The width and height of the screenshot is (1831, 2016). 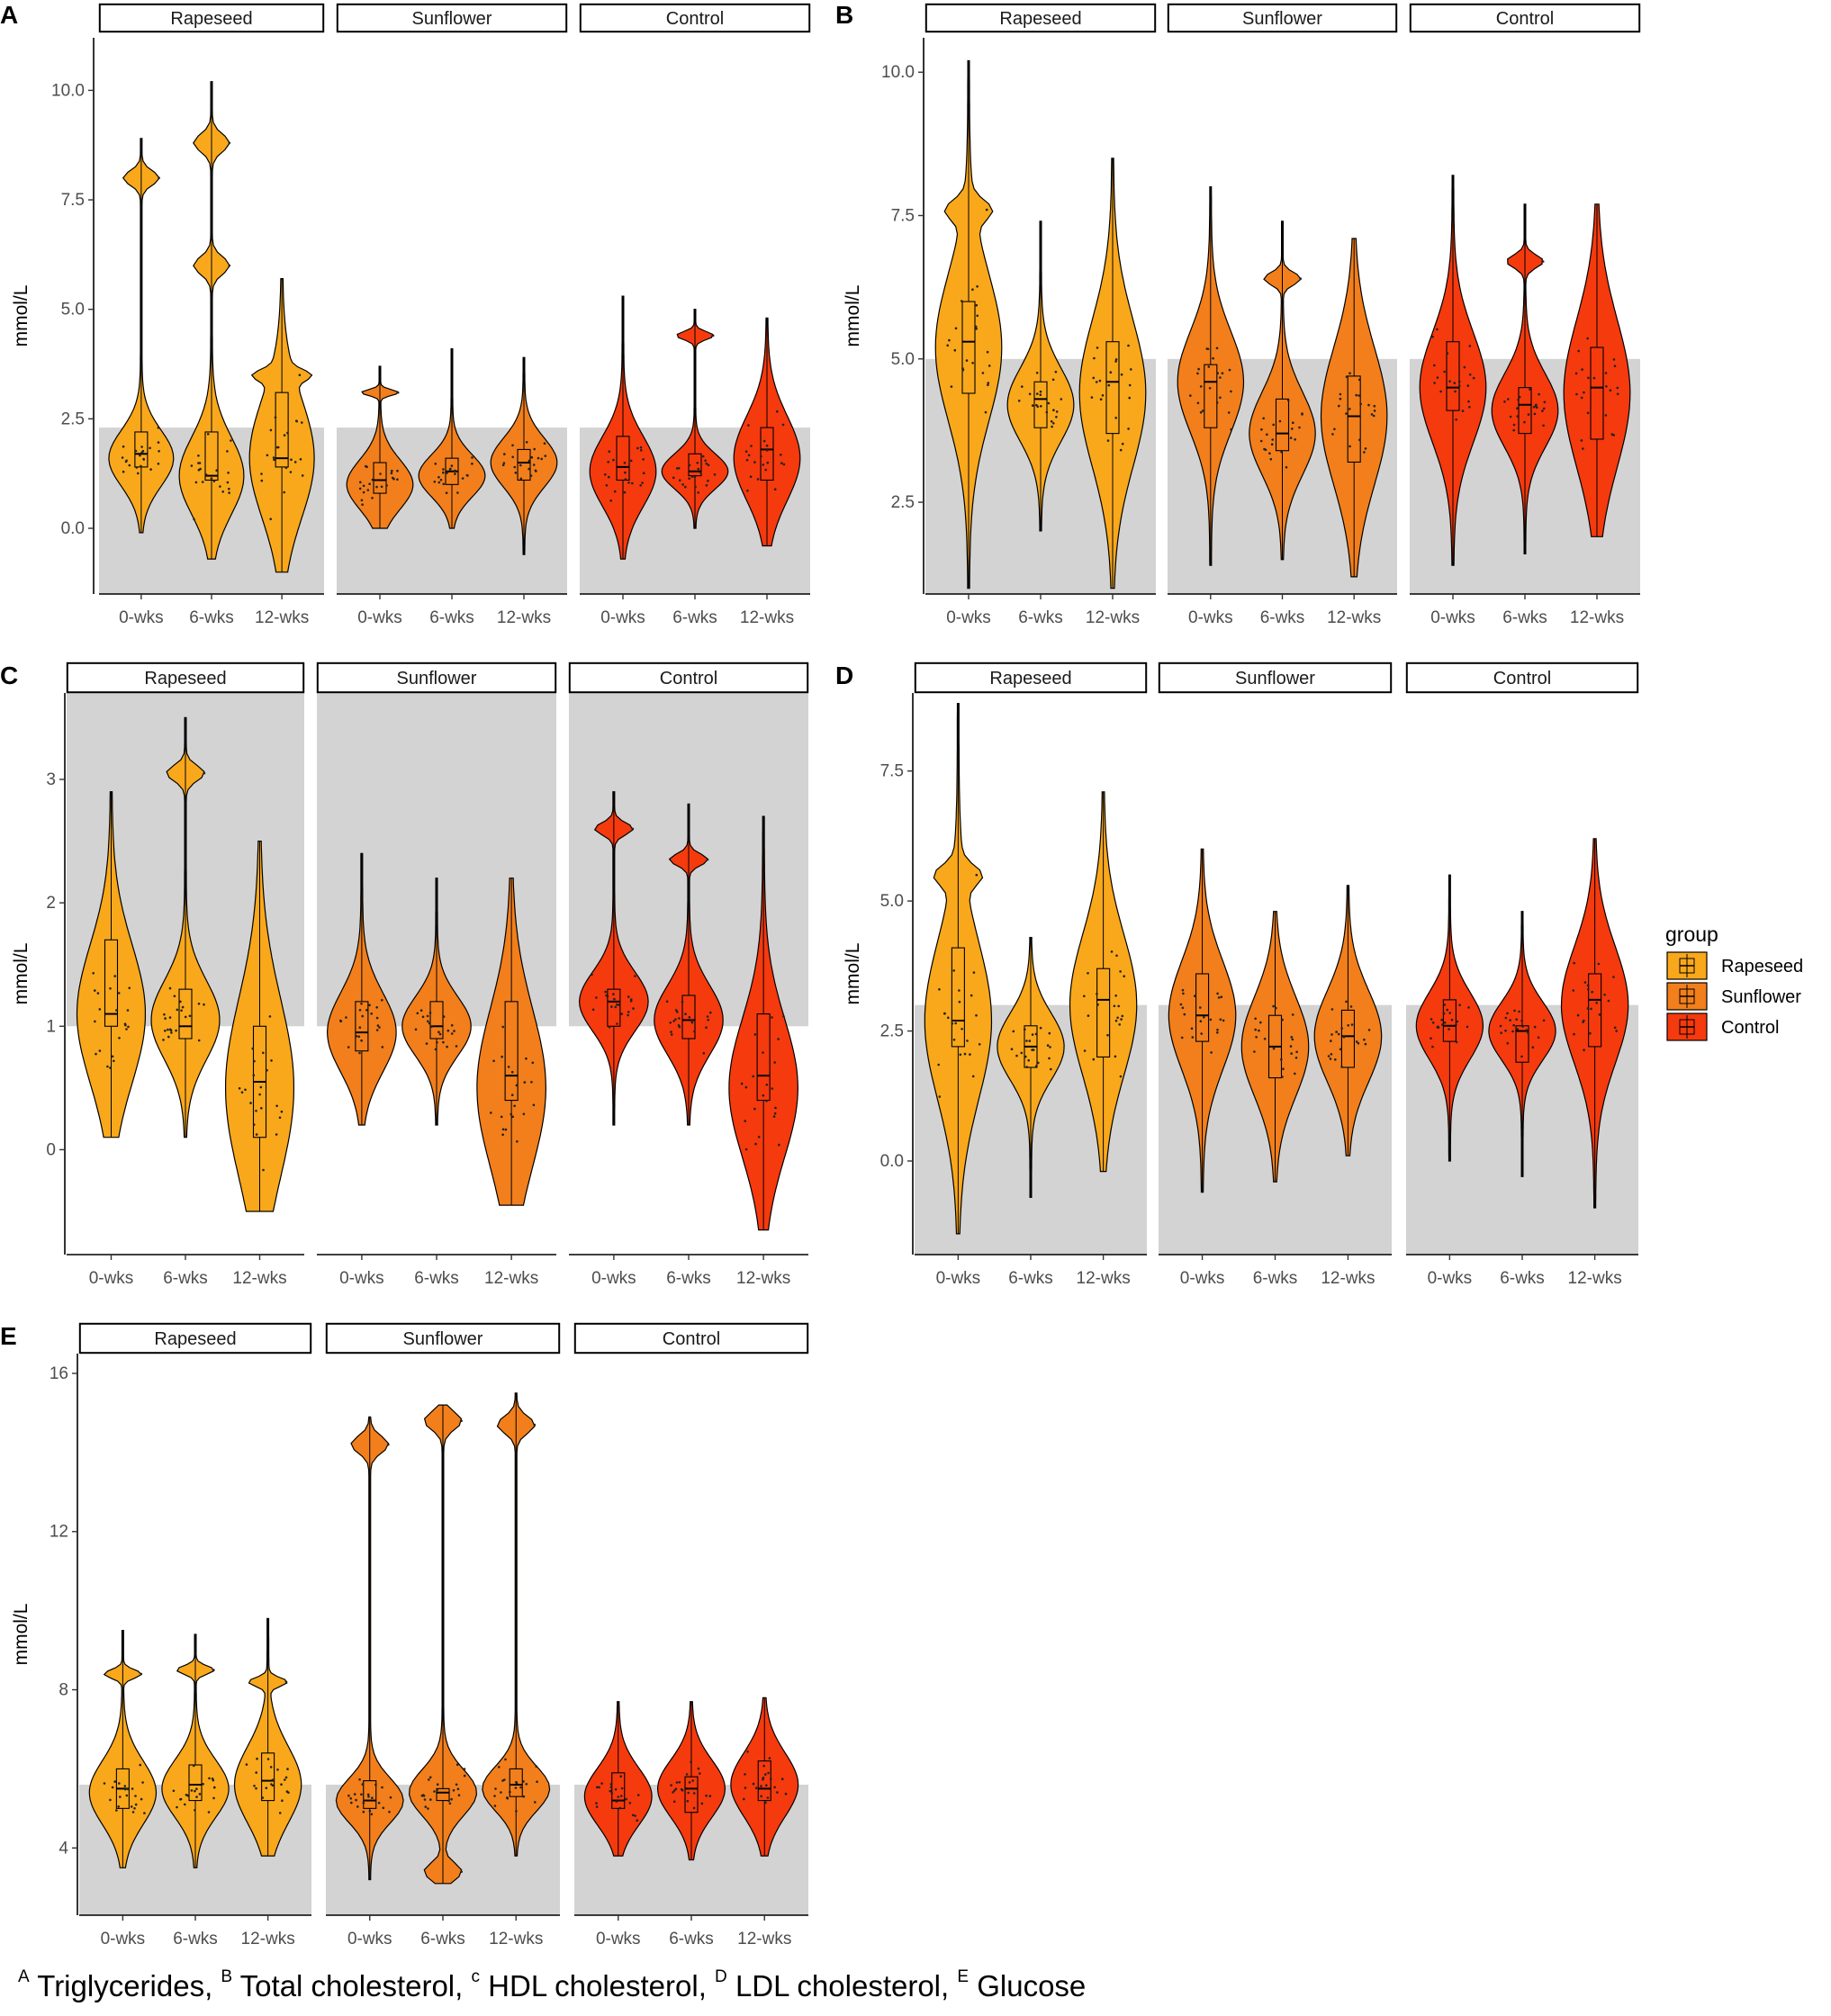 What do you see at coordinates (211, 315) in the screenshot?
I see `facet-rapeseed: Rapeseed 0-wks 6-wks 12-wks` at bounding box center [211, 315].